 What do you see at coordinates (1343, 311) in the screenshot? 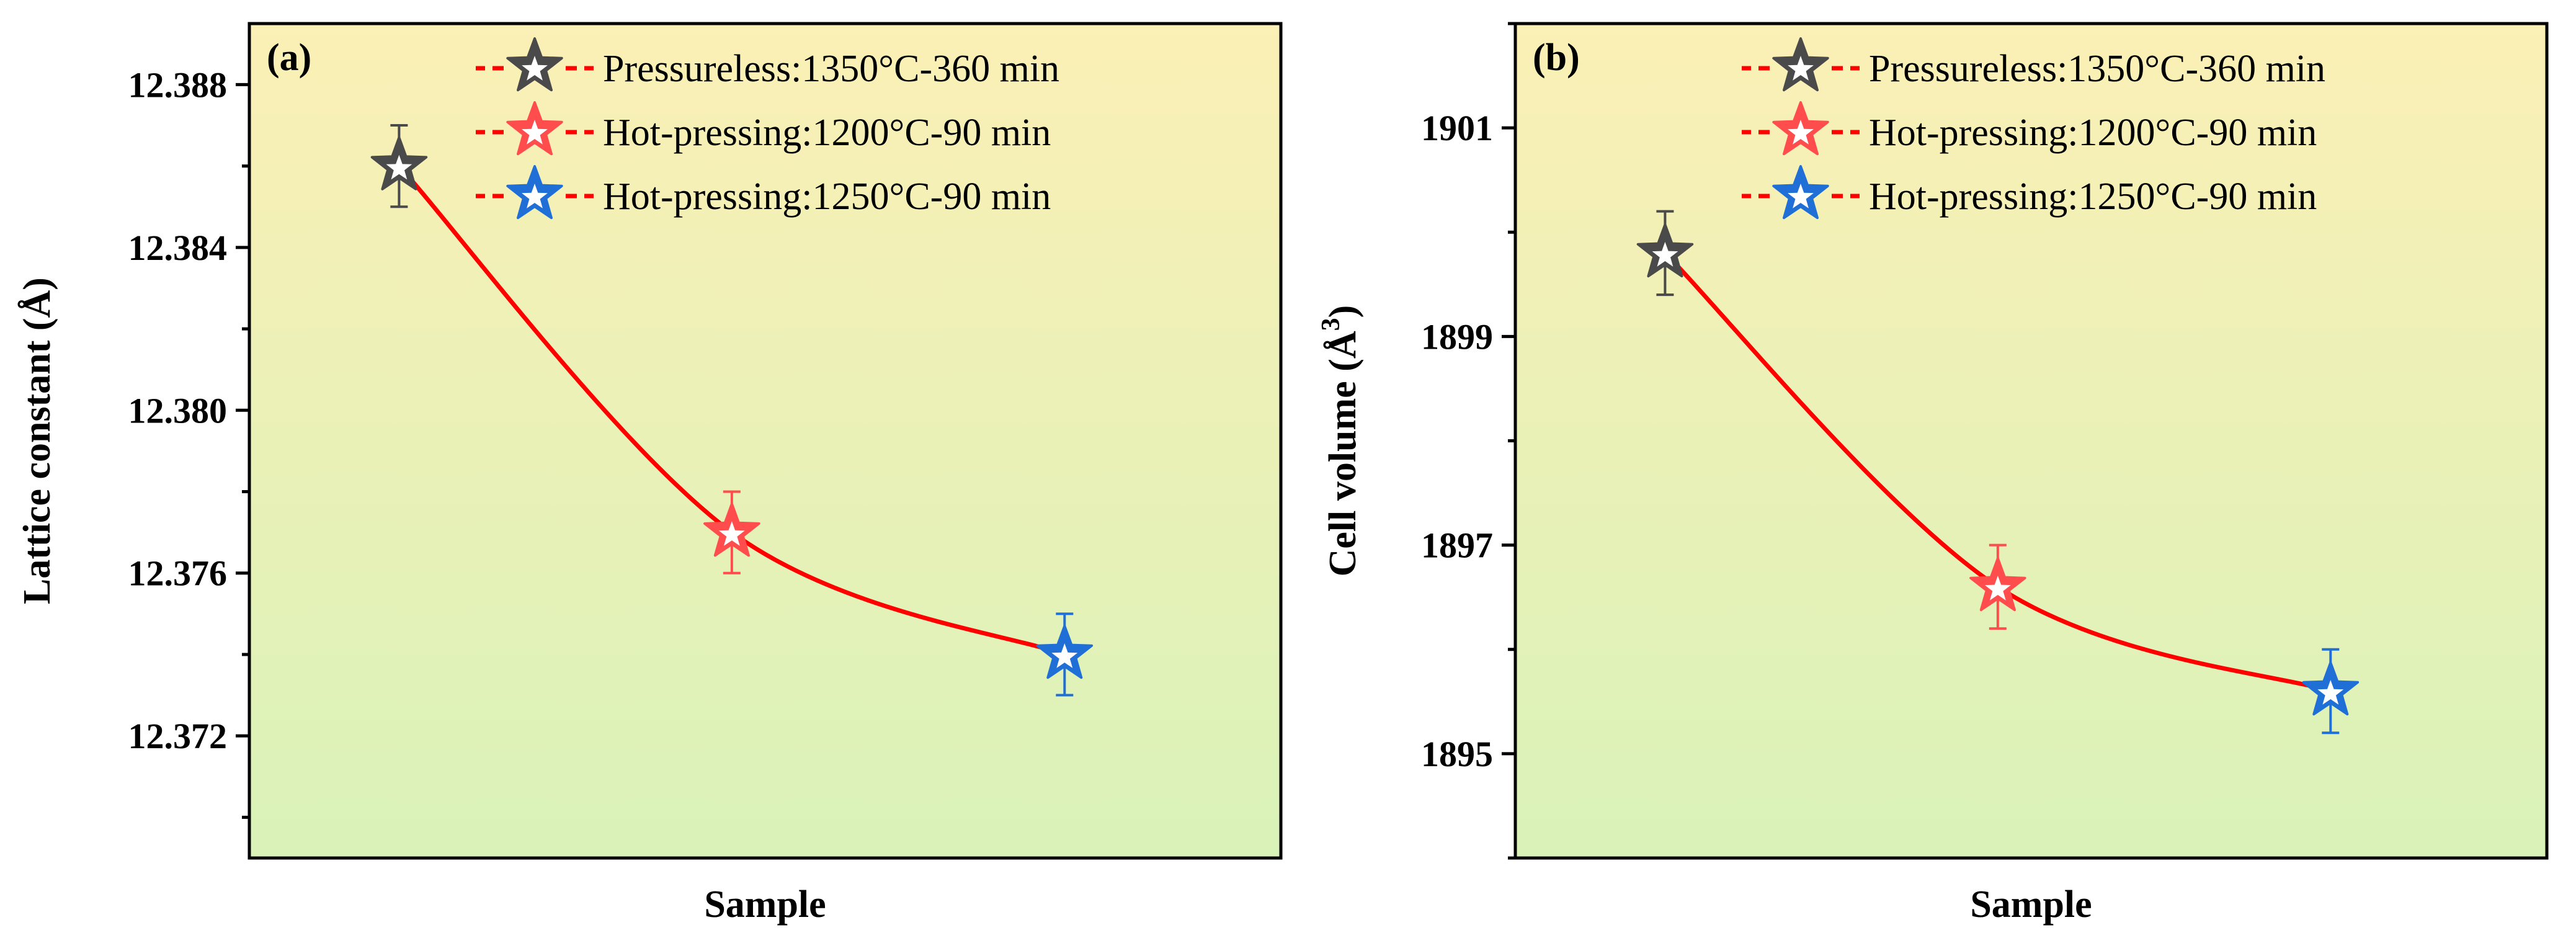
I see `y-axis-title-close: )` at bounding box center [1343, 311].